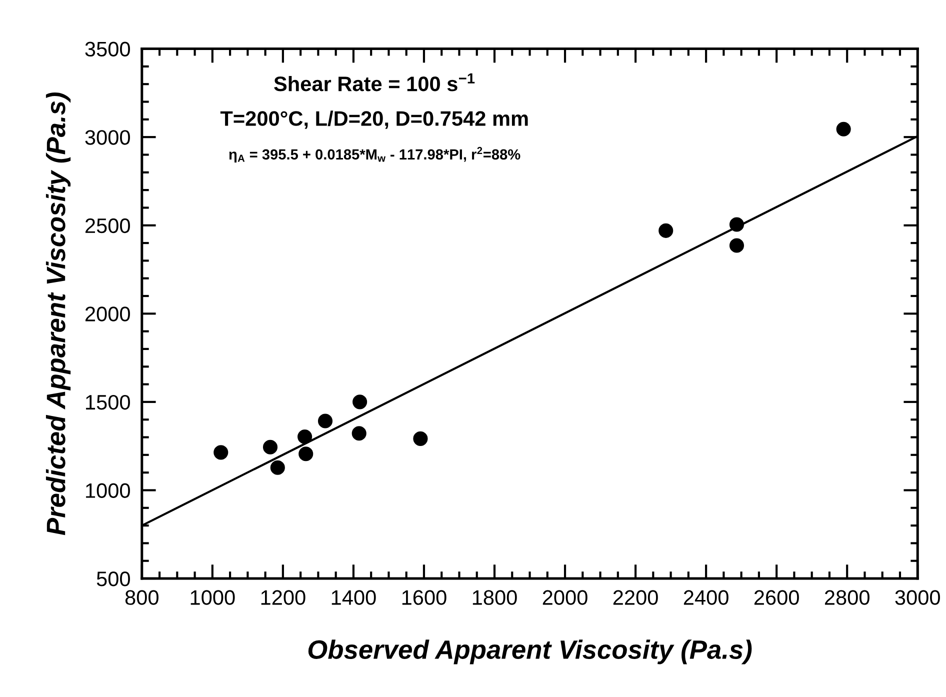  I want to click on x-tick-label: 800, so click(141, 597).